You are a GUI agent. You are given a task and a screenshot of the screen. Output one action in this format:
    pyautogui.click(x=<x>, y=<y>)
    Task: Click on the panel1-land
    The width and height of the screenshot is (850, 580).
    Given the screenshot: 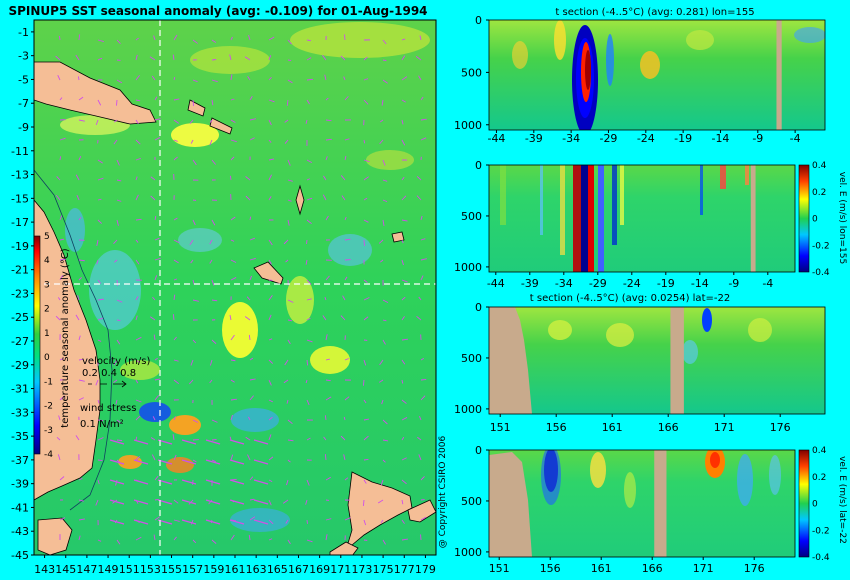 What is the action you would take?
    pyautogui.click(x=779, y=75)
    